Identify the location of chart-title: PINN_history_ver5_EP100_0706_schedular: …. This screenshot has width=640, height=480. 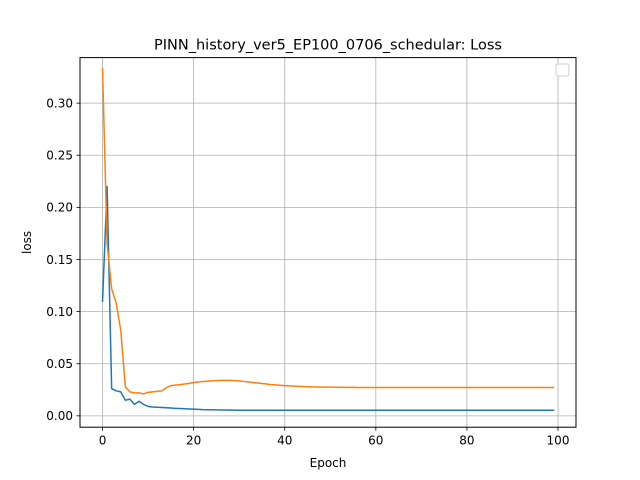
(328, 46).